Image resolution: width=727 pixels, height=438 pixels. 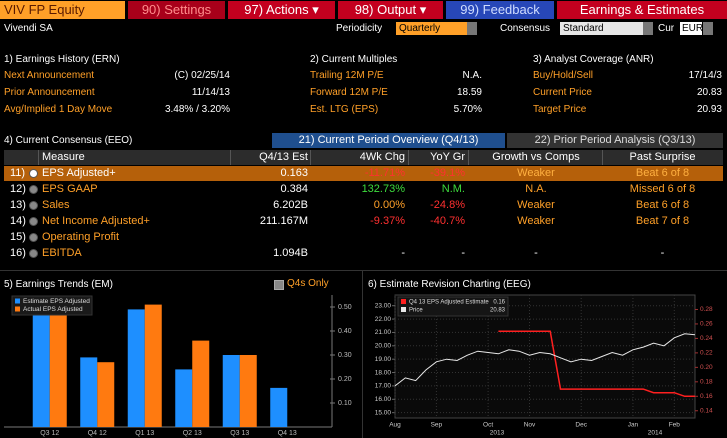 What do you see at coordinates (63, 157) in the screenshot?
I see `column-header: Measure` at bounding box center [63, 157].